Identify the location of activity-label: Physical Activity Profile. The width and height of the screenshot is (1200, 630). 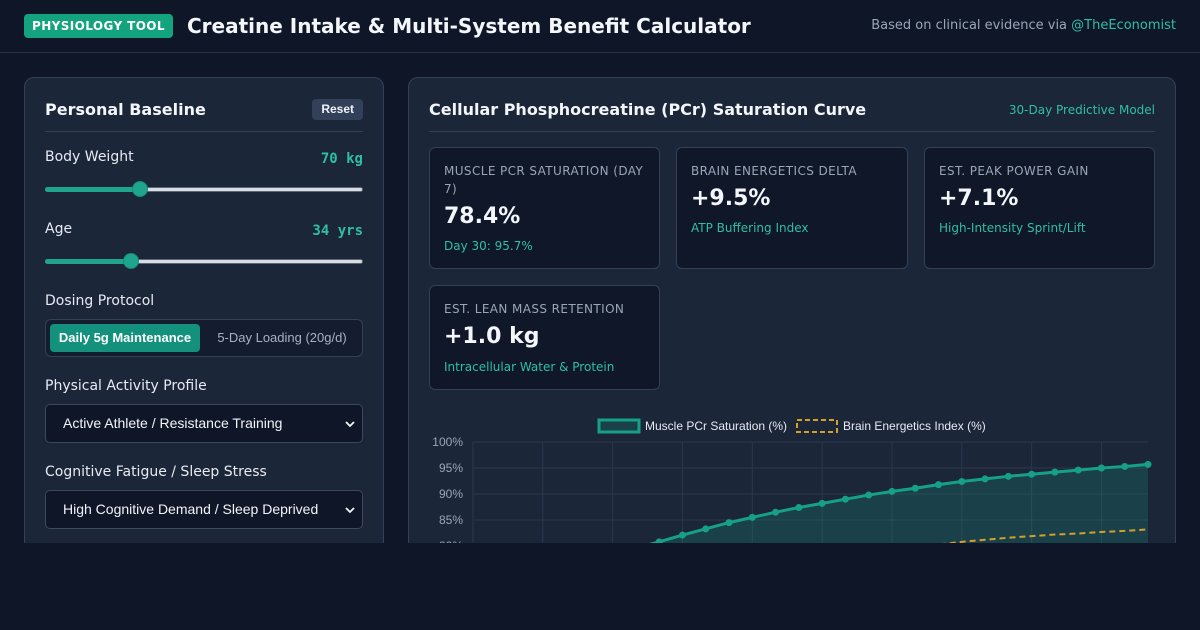
(126, 386).